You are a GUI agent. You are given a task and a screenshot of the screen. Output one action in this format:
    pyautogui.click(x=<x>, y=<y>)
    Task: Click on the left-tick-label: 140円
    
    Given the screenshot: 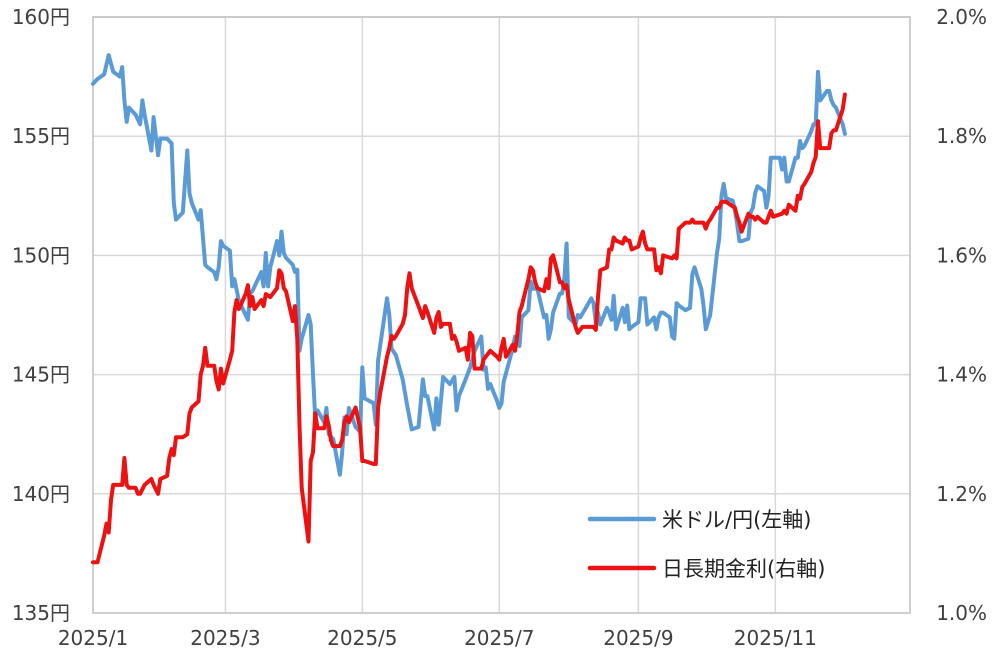 What is the action you would take?
    pyautogui.click(x=41, y=494)
    